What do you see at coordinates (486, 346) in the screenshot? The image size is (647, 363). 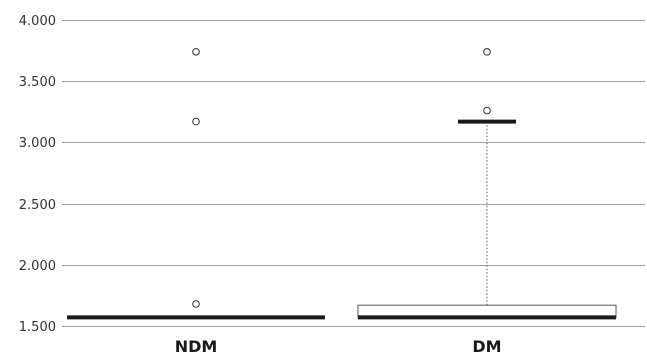 I see `x-category-label: DM` at bounding box center [486, 346].